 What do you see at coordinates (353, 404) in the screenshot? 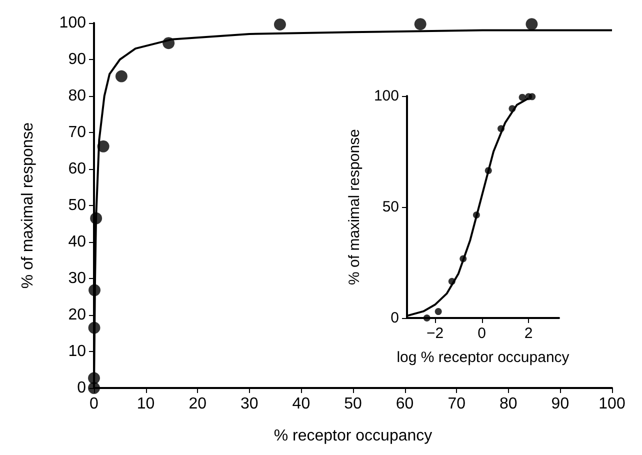
I see `x-tick-label: 50` at bounding box center [353, 404].